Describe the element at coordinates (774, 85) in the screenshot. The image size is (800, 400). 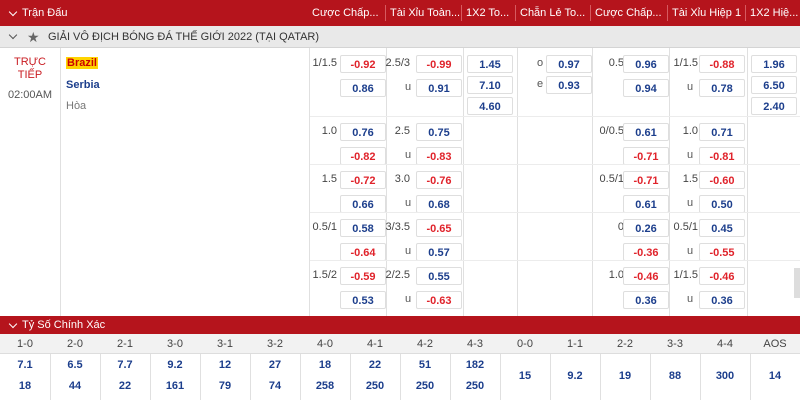
I see `h1-x12-odd: 6.50` at that location.